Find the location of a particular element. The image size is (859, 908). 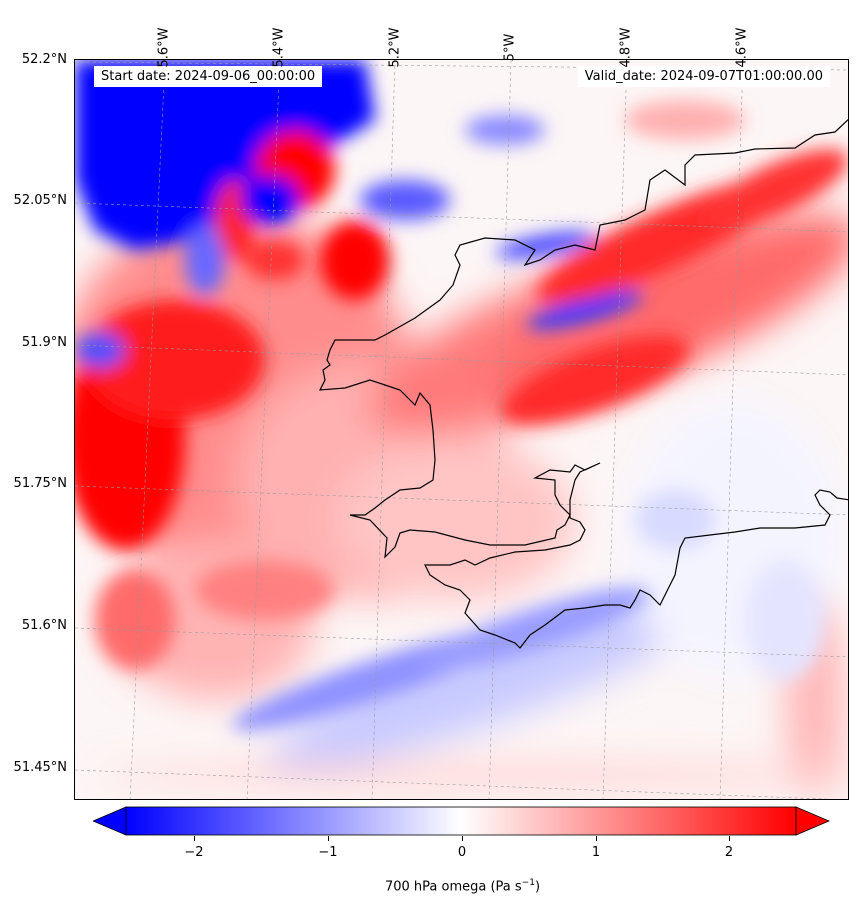

colorbar-body is located at coordinates (461, 821).